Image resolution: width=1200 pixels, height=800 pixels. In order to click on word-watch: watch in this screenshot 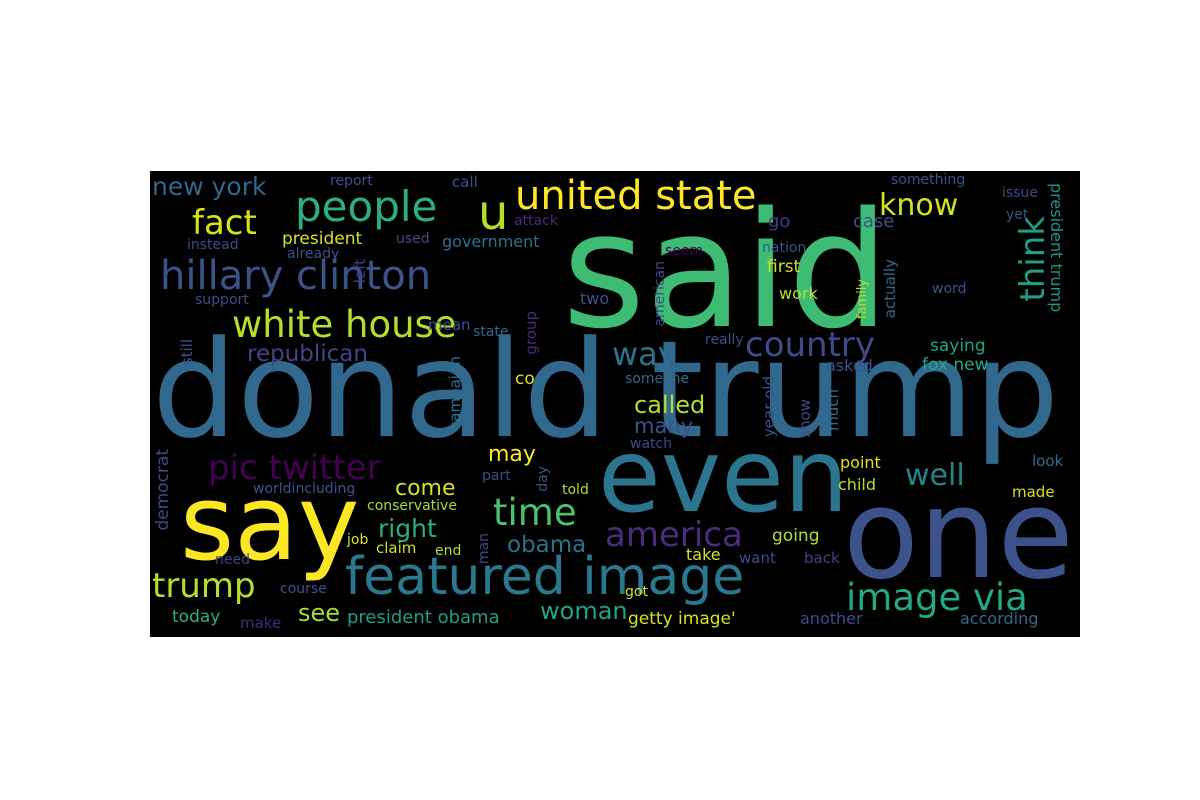, I will do `click(651, 444)`.